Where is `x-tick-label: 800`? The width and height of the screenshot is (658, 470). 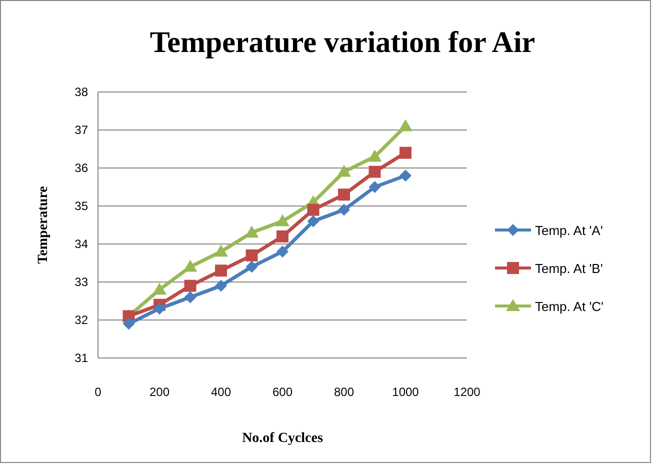
x-tick-label: 800 is located at coordinates (344, 392).